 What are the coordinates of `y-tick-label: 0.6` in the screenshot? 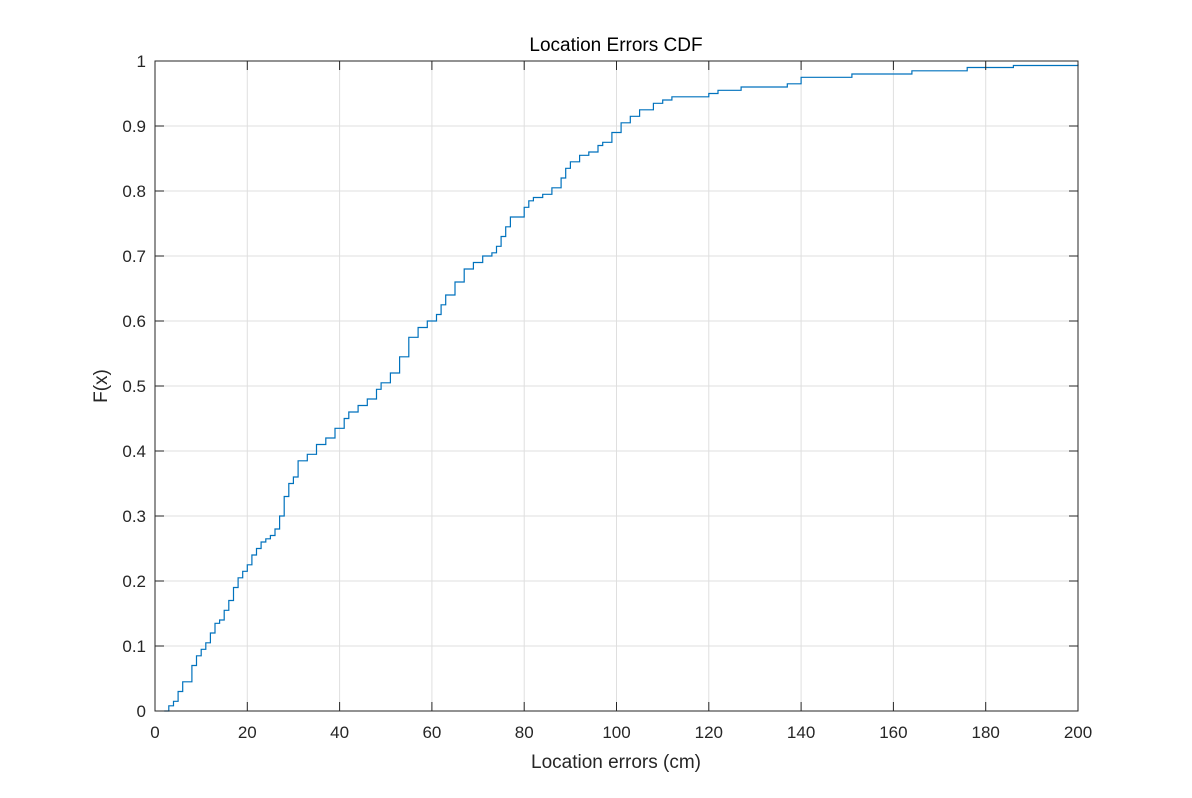 It's located at (134, 321).